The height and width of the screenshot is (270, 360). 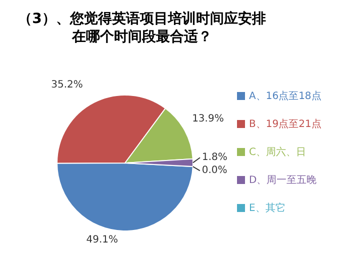 I want to click on data-label: 1.8%, so click(x=215, y=158).